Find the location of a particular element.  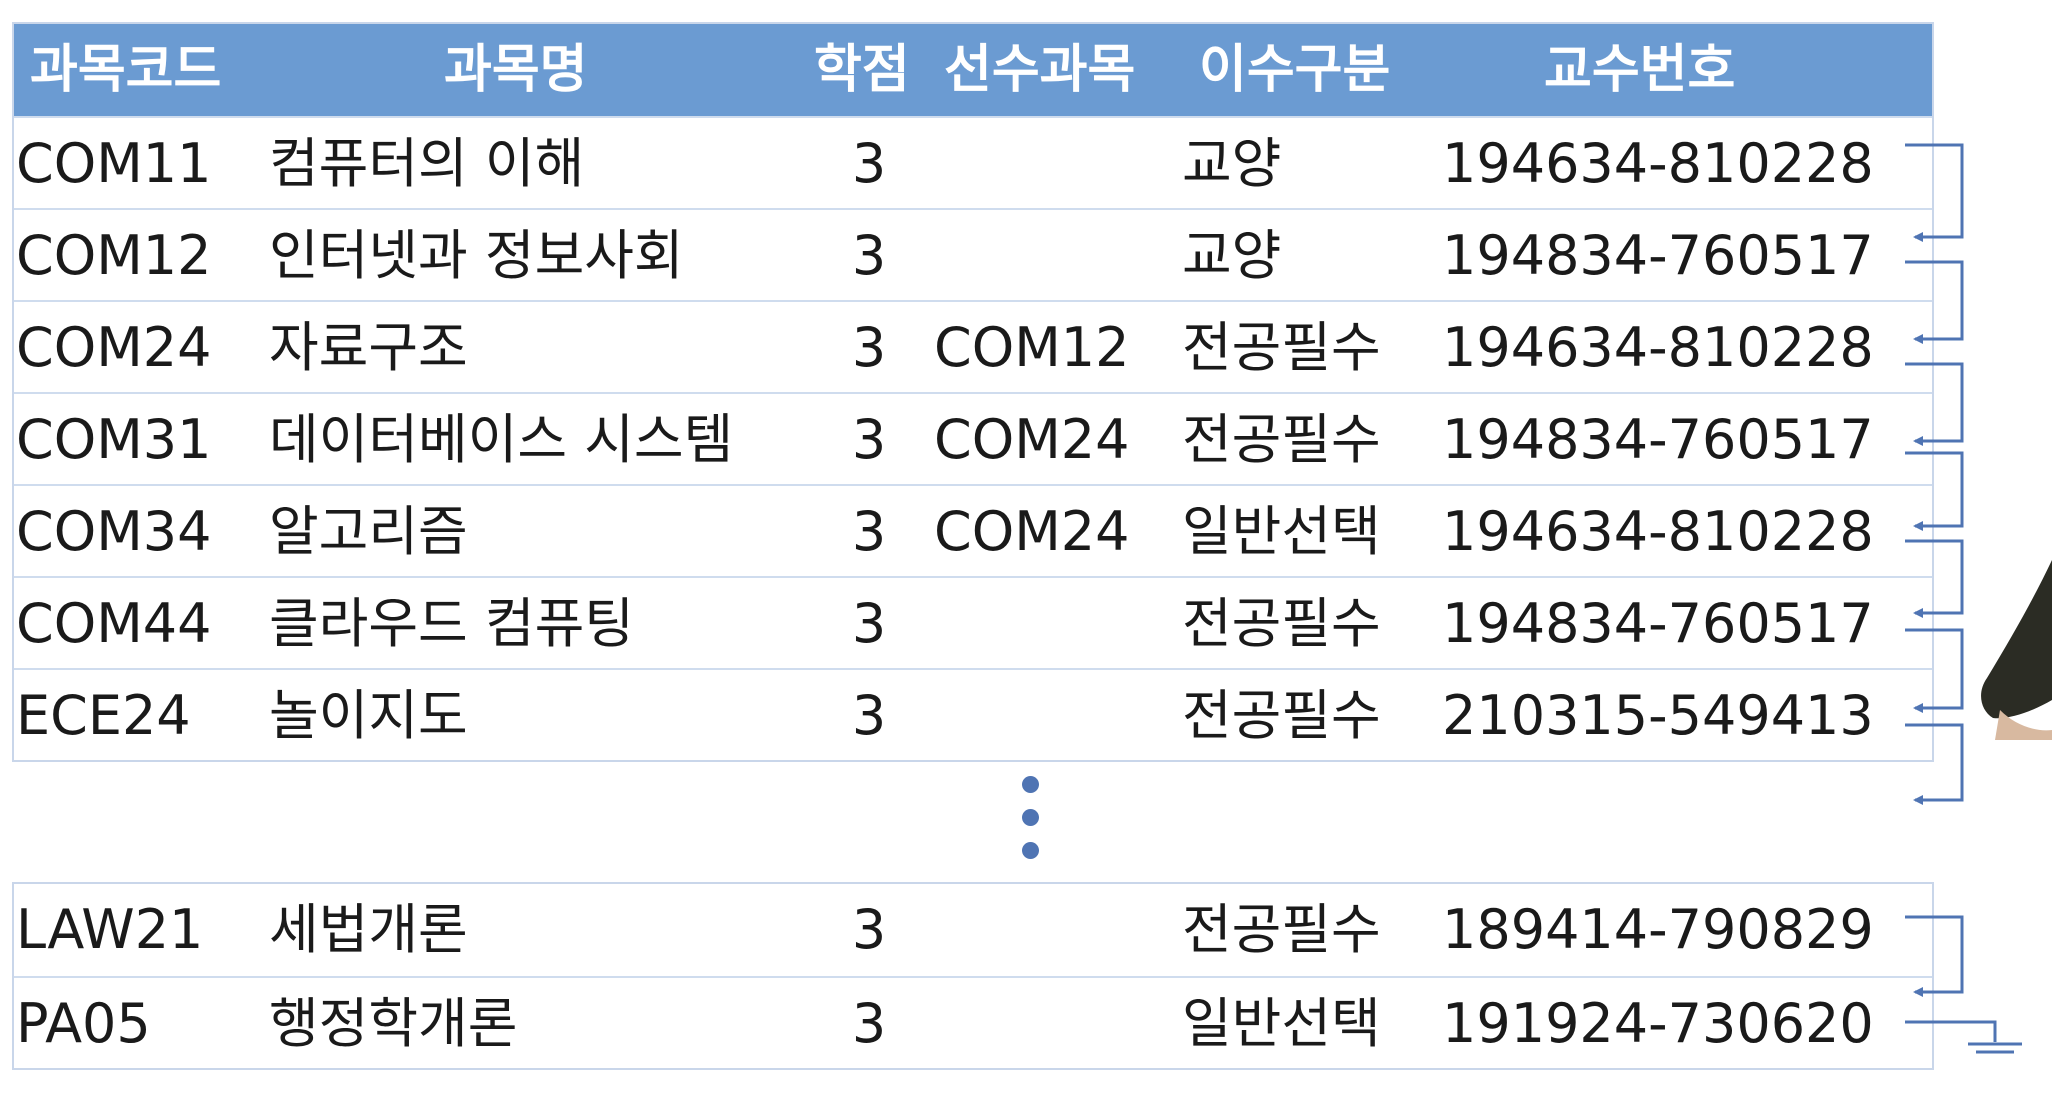

vertical-ellipsis-icon is located at coordinates (1032, 821).